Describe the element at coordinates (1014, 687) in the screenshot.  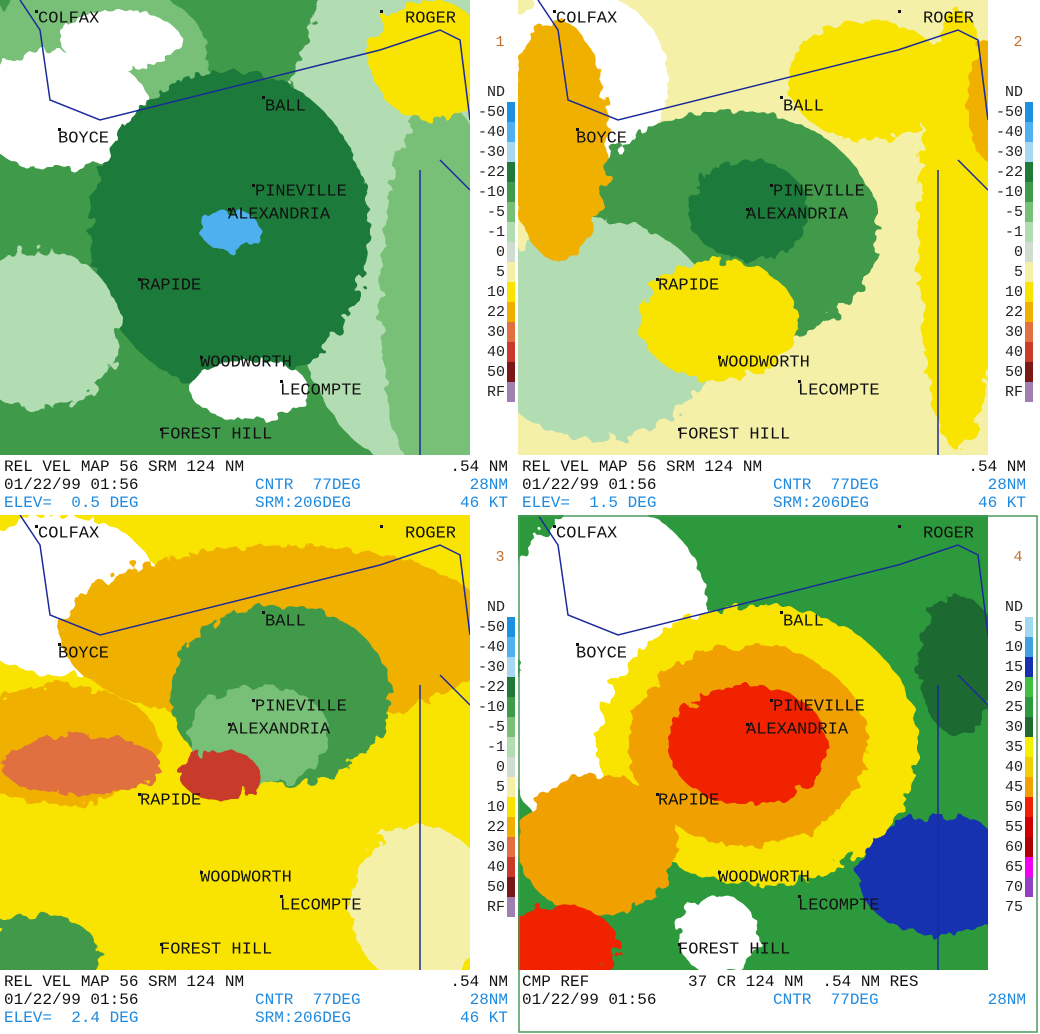
I see `legend-label: 20` at that location.